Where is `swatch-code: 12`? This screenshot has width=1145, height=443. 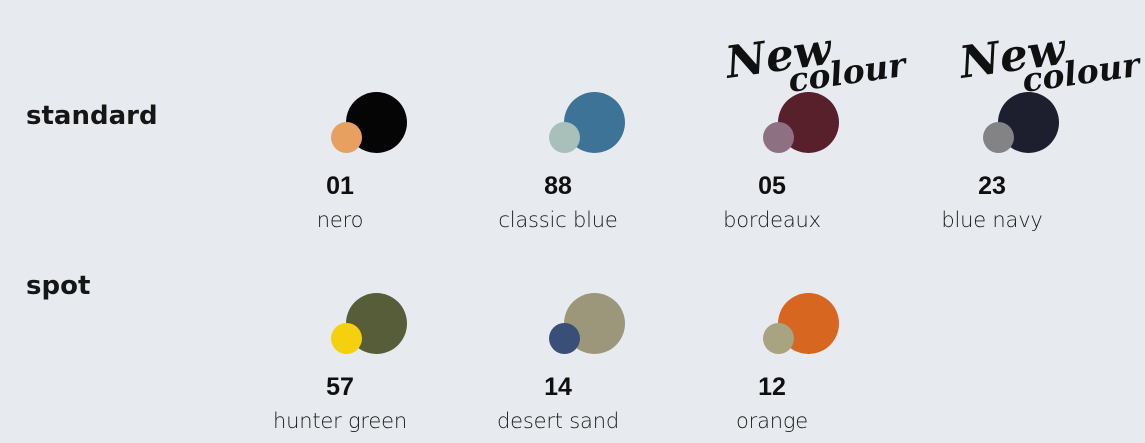
swatch-code: 12 is located at coordinates (772, 387).